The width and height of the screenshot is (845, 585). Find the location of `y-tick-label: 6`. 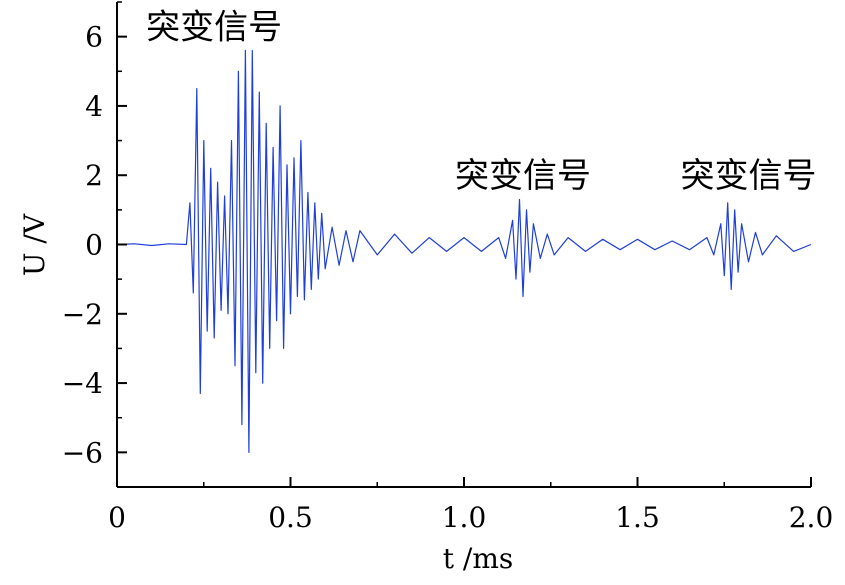

y-tick-label: 6 is located at coordinates (94, 37).